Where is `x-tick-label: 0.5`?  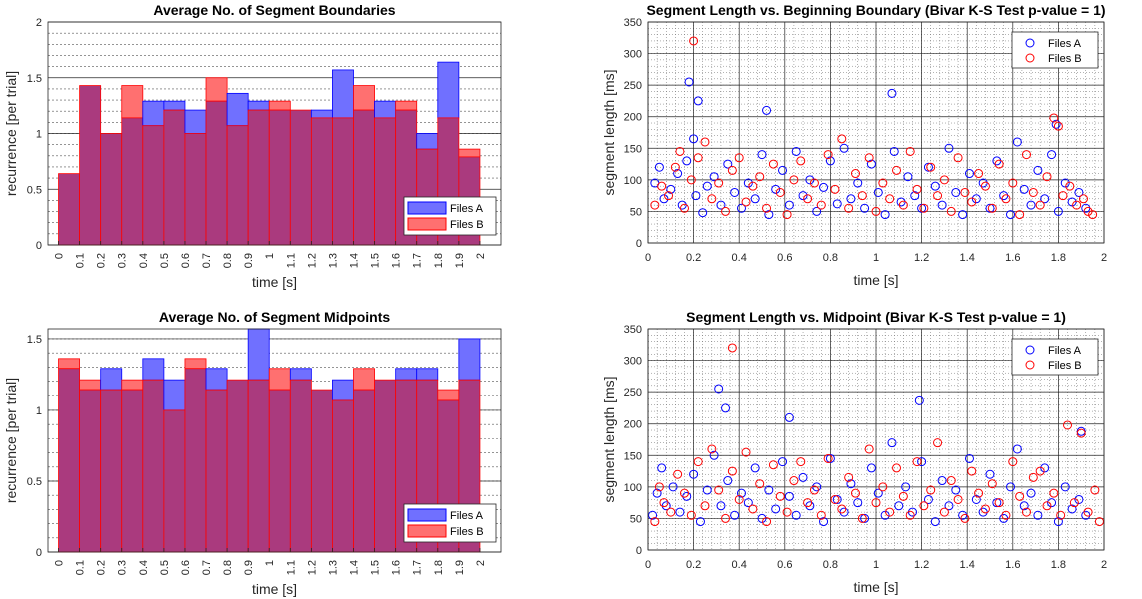 x-tick-label: 0.5 is located at coordinates (165, 260).